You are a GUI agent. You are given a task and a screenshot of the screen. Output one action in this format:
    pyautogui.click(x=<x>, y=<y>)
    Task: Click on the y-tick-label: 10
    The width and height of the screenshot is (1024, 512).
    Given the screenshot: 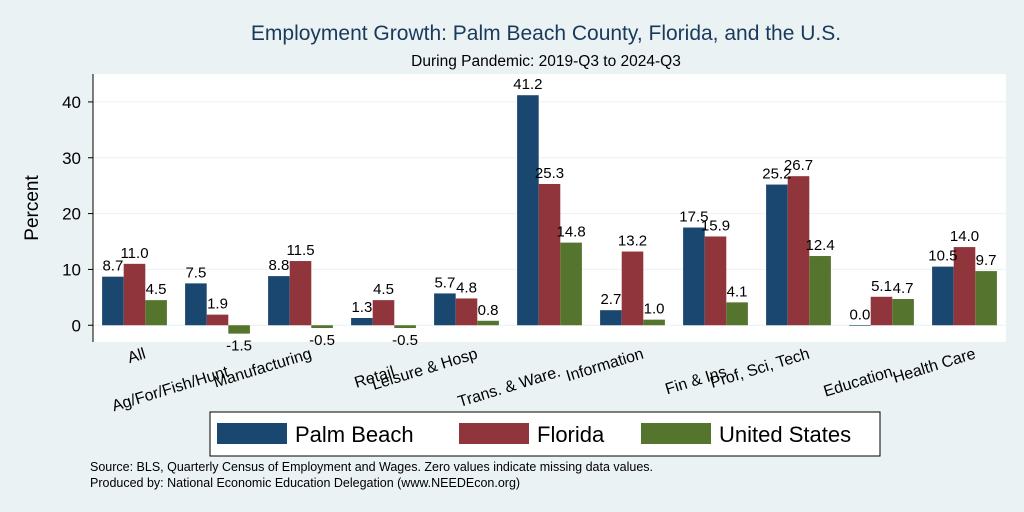 What is the action you would take?
    pyautogui.click(x=71, y=269)
    